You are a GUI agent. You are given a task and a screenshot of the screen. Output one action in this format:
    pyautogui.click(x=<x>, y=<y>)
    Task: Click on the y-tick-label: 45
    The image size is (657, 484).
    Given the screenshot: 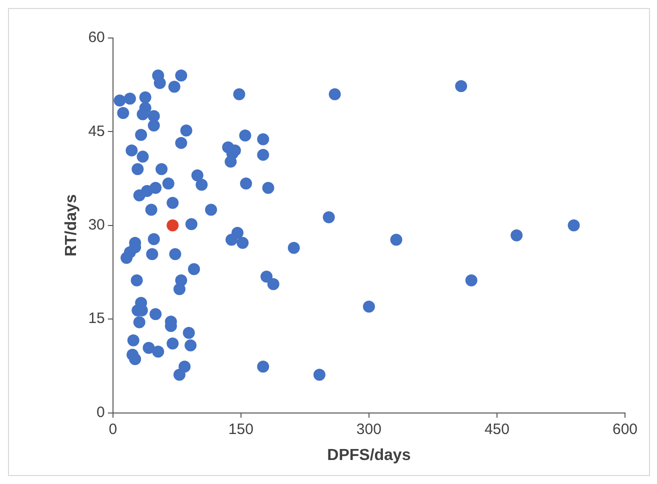 What is the action you would take?
    pyautogui.click(x=96, y=131)
    